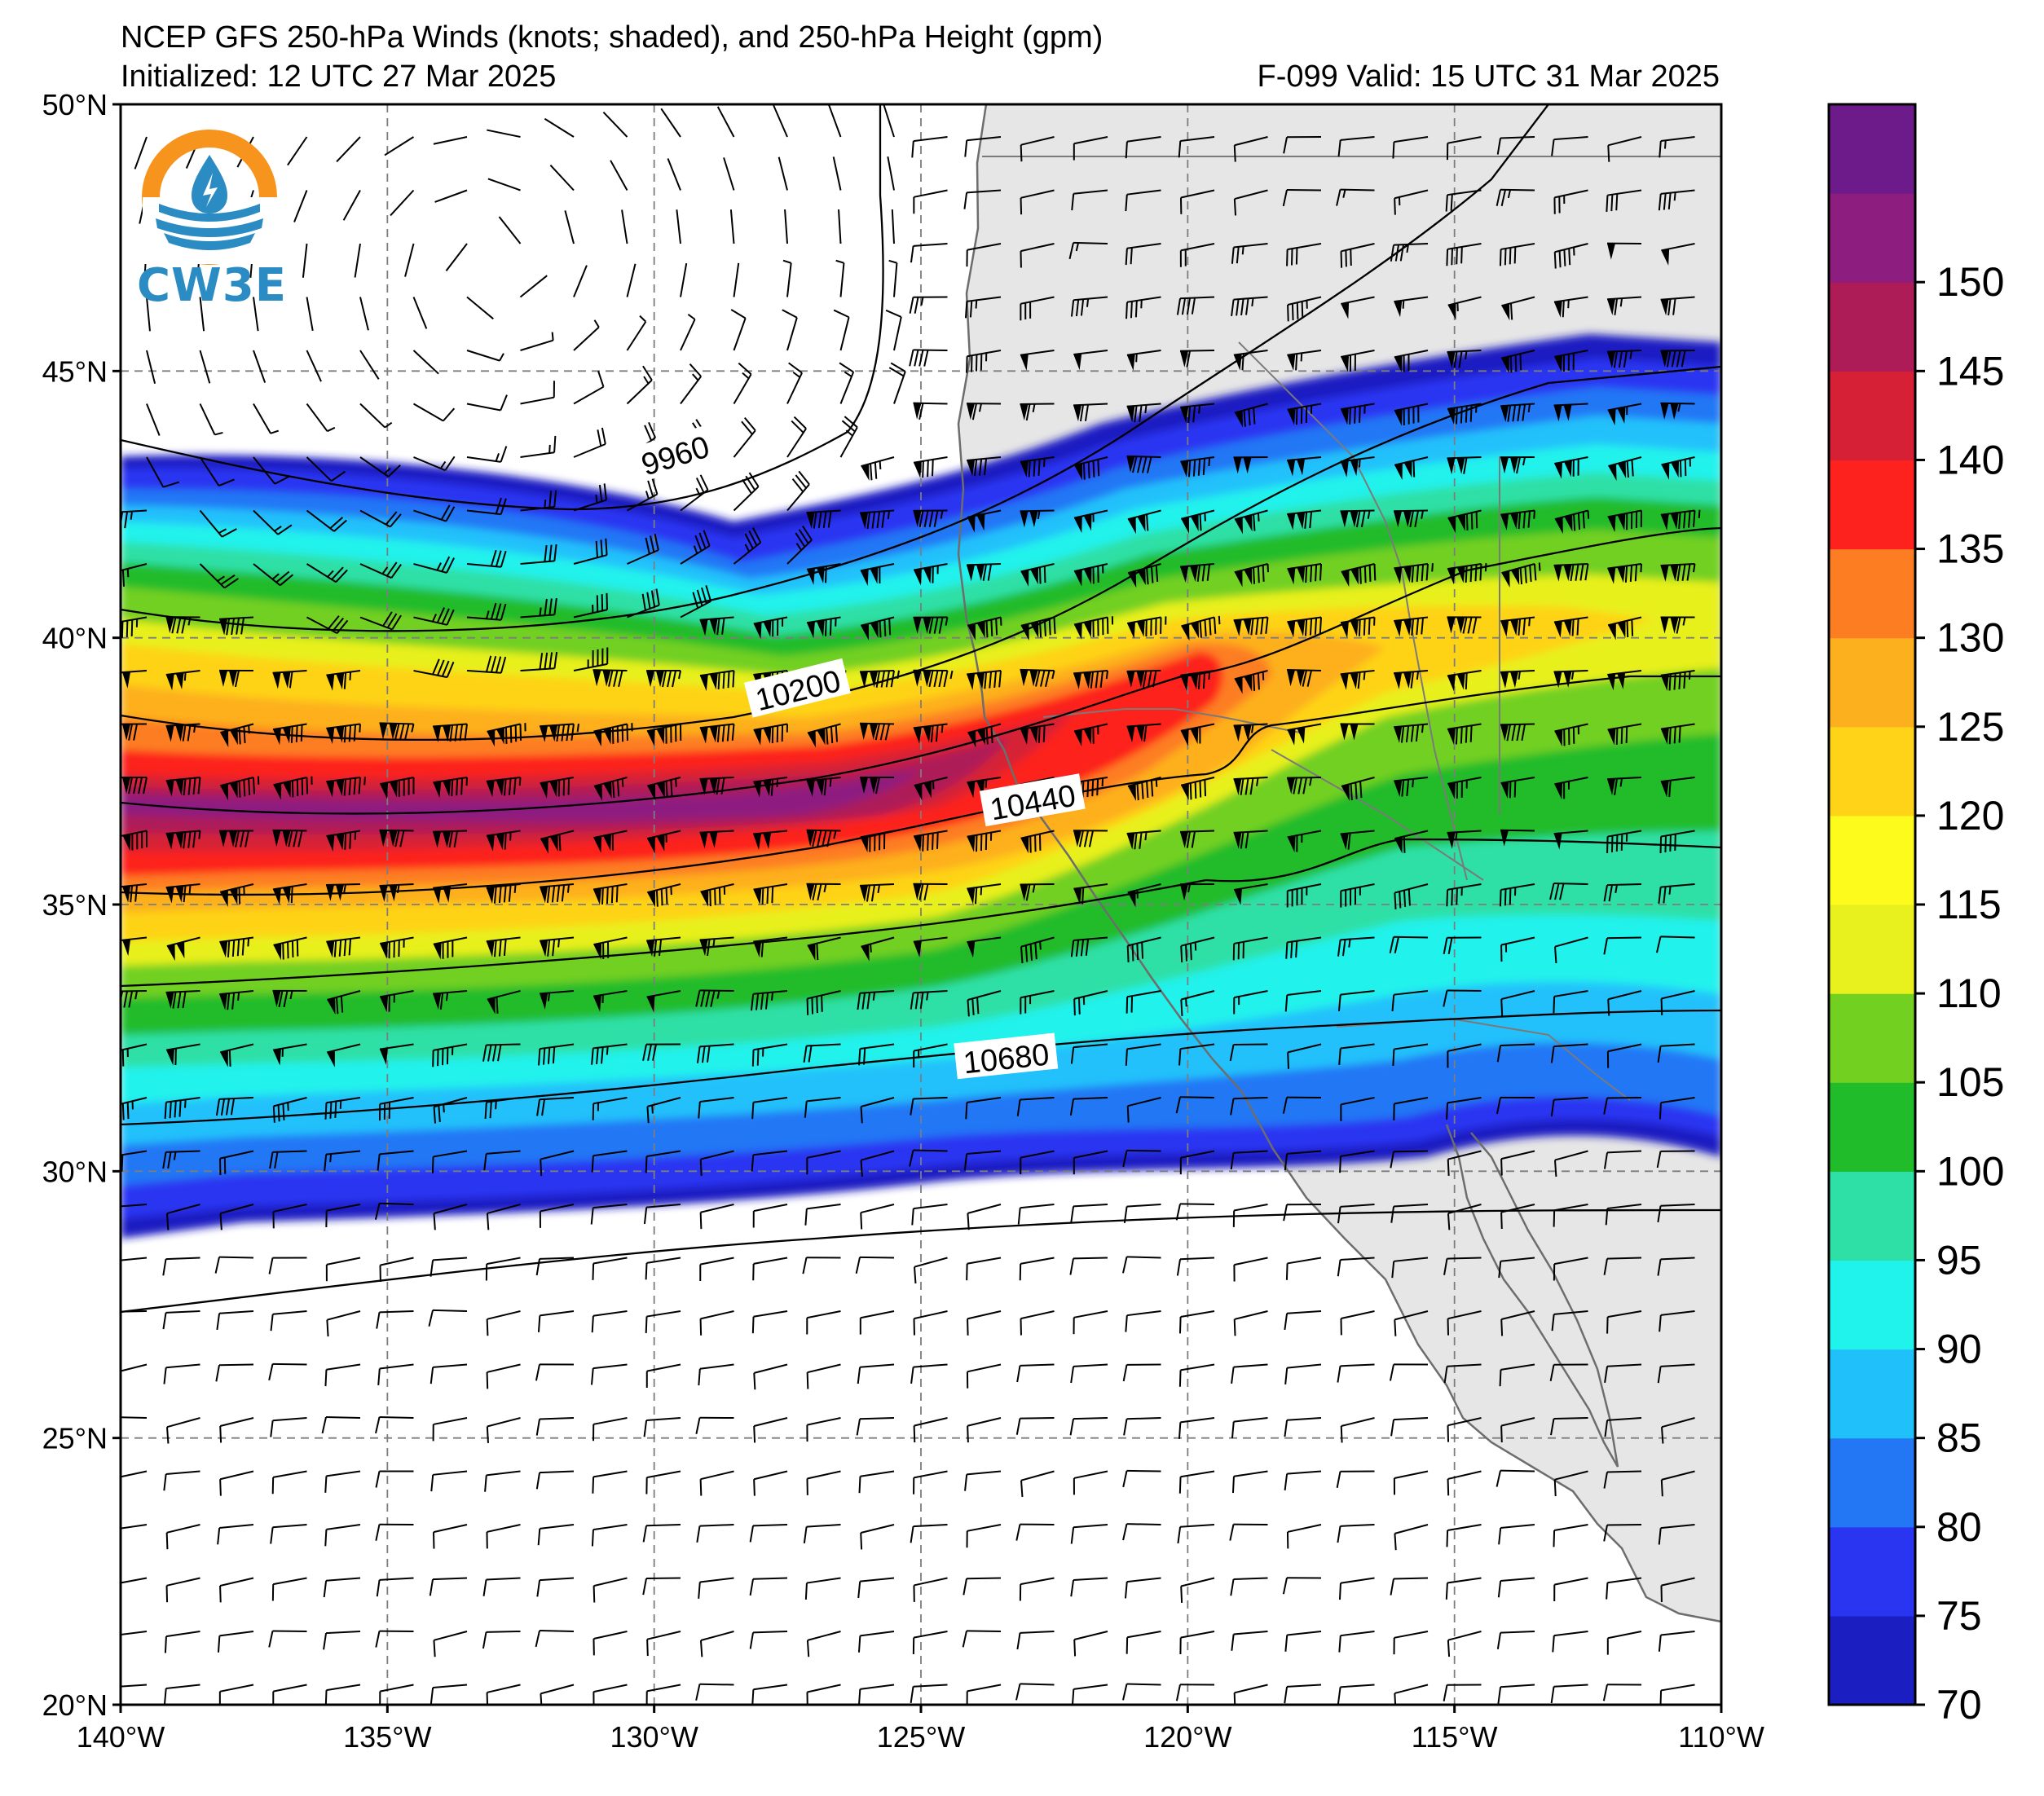 The width and height of the screenshot is (2044, 1796). Describe the element at coordinates (211, 220) in the screenshot. I see `cw3e-logo: CW3E` at that location.